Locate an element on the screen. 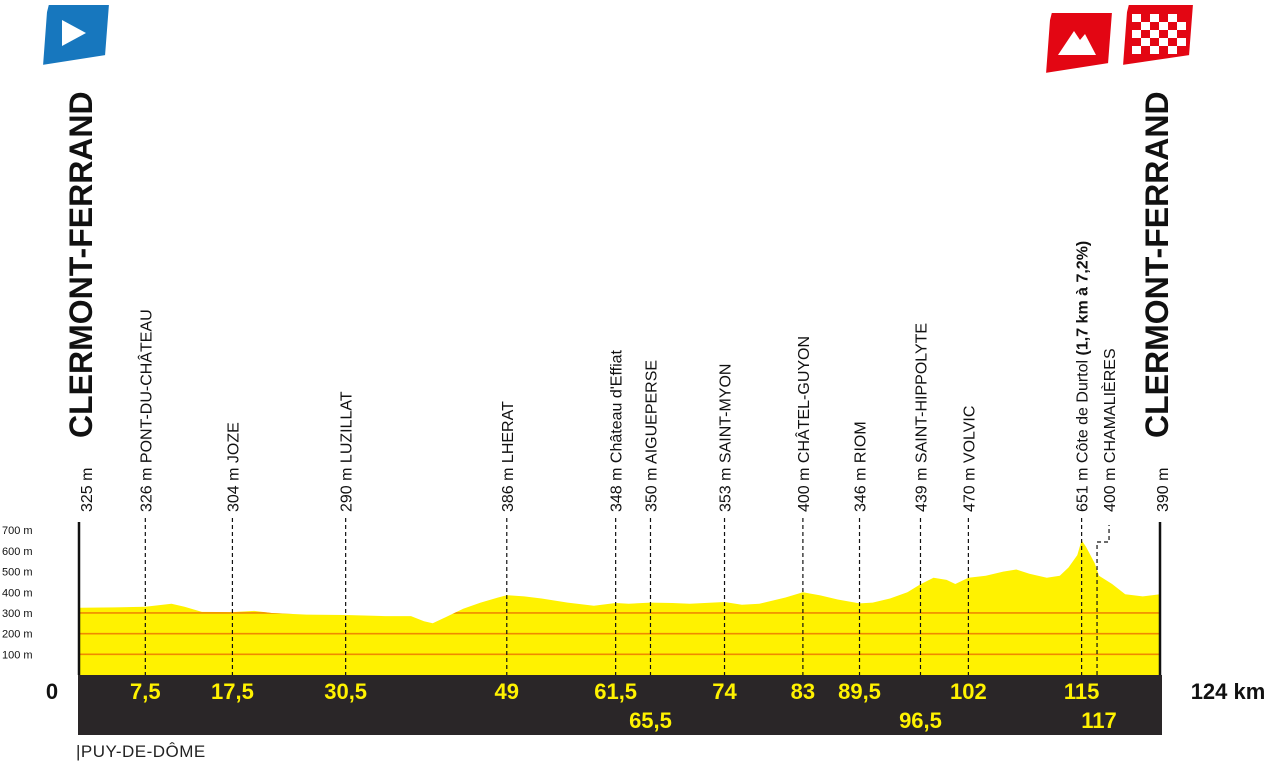  waypoint-label: 350 m AIGUEPERSE is located at coordinates (651, 436).